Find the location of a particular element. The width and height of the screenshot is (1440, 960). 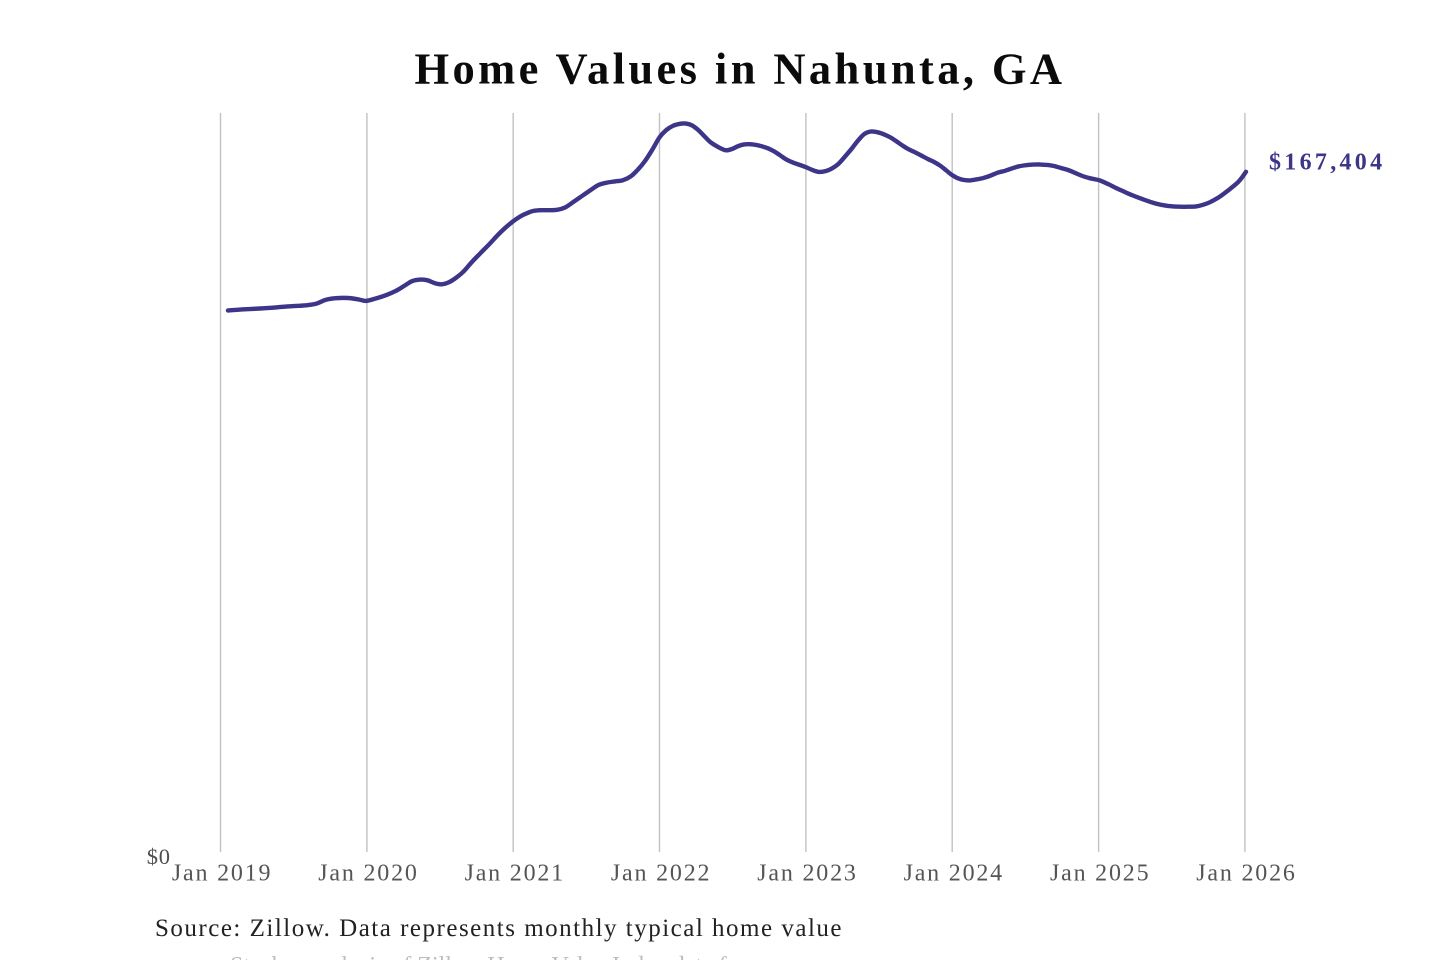

svg-text: Jan 2020 is located at coordinates (368, 874).